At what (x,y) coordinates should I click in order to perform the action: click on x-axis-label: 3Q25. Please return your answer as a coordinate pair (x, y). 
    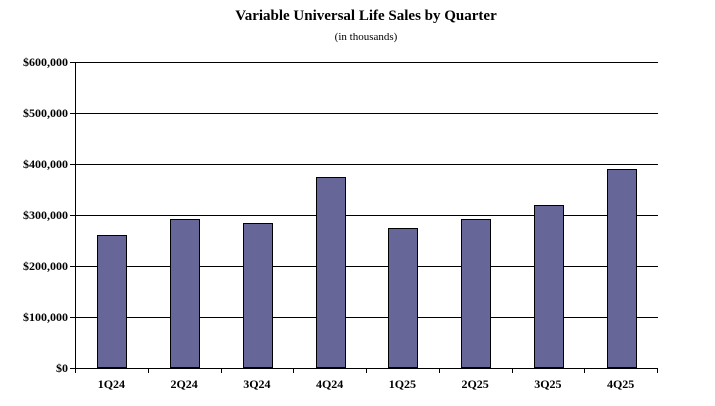
    Looking at the image, I should click on (548, 384).